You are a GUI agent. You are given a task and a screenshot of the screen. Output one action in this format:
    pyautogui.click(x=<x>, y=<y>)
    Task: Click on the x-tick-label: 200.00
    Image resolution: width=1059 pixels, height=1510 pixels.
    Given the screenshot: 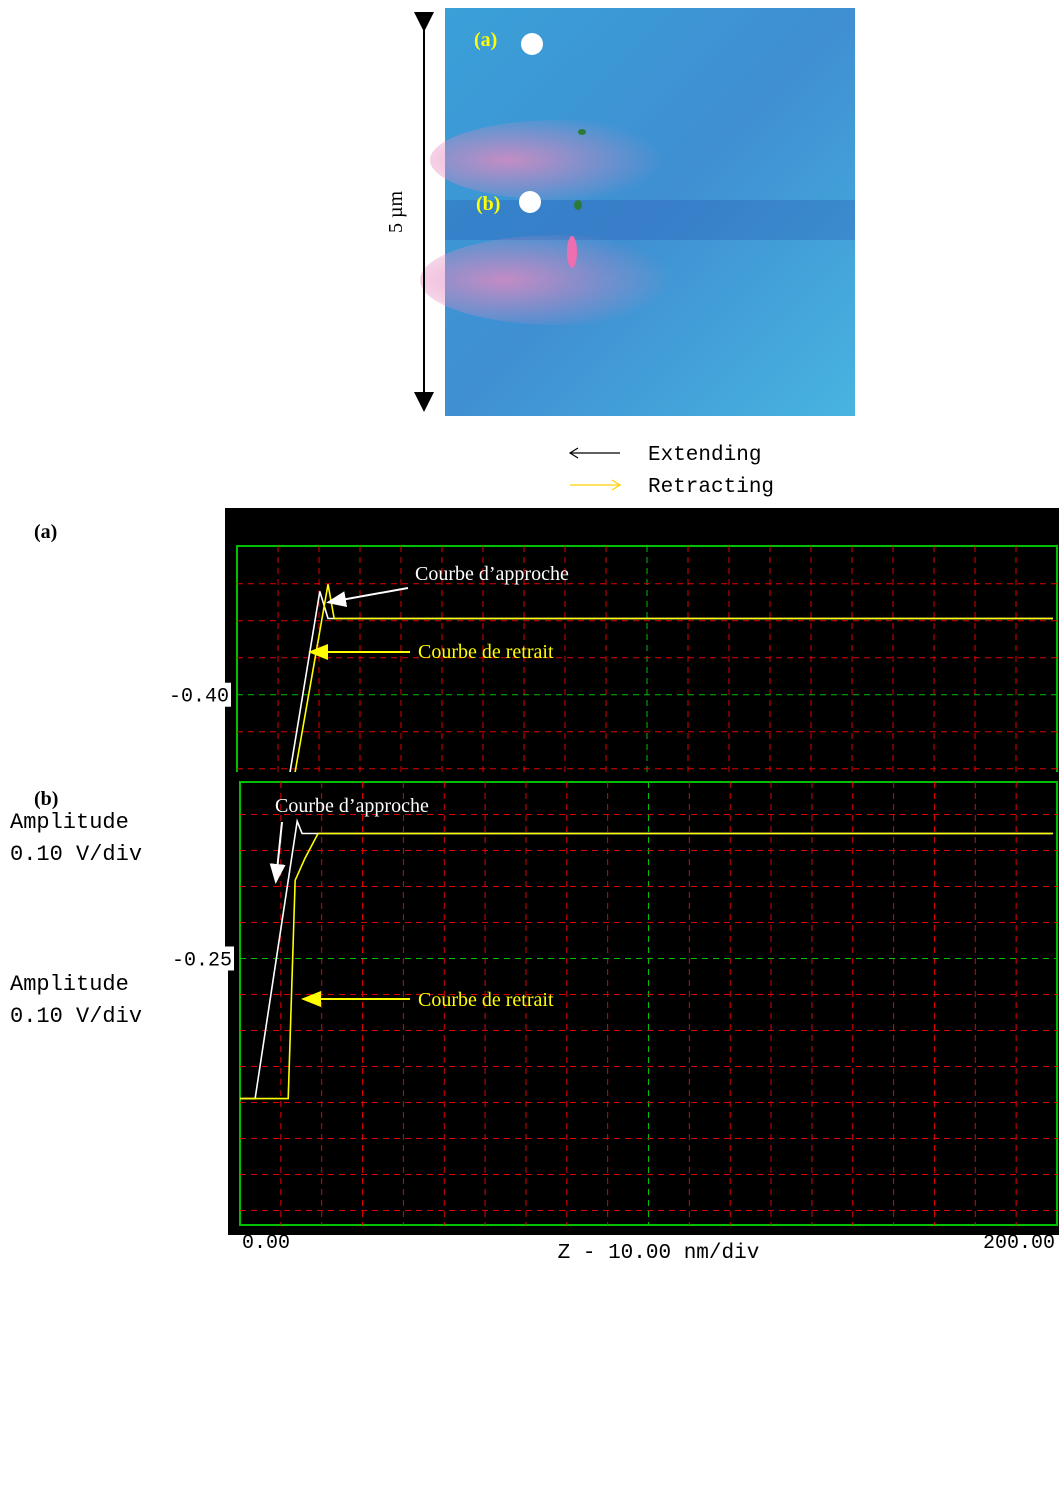 What is the action you would take?
    pyautogui.click(x=1019, y=1243)
    